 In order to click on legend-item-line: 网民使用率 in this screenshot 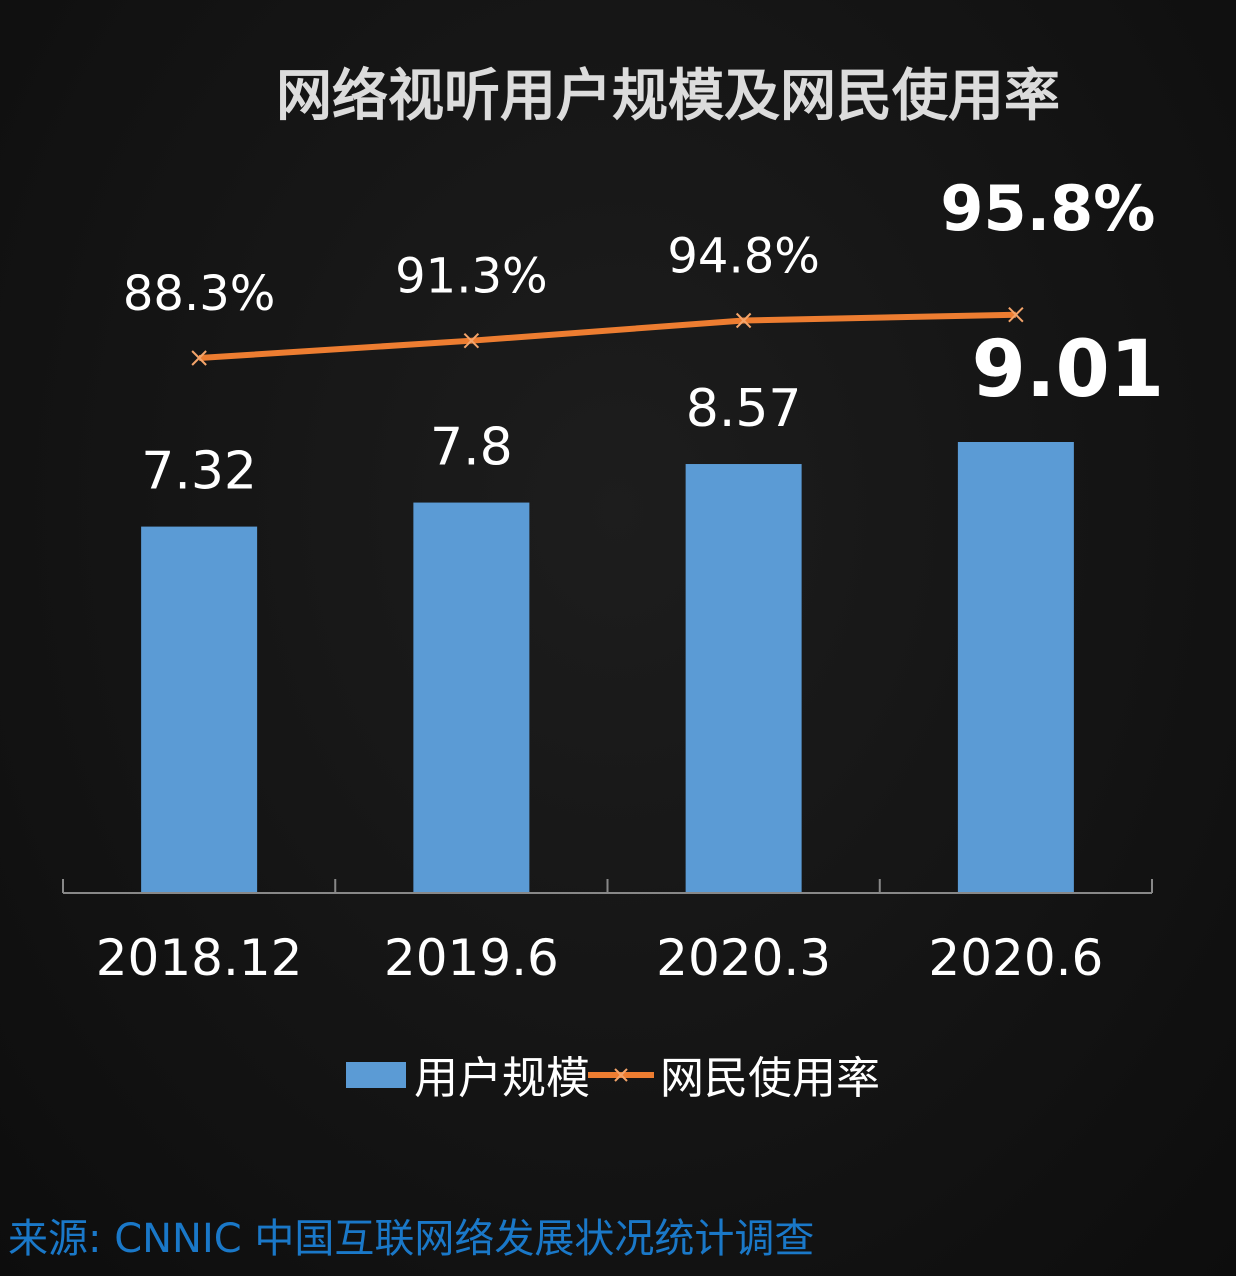, I will do `click(734, 1078)`.